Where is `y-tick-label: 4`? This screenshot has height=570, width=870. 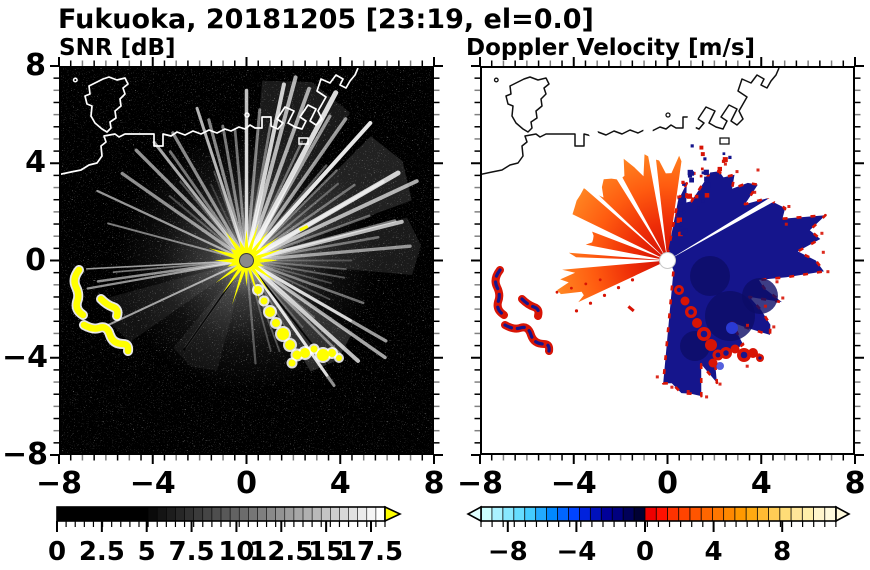
y-tick-label: 4 is located at coordinates (35, 163).